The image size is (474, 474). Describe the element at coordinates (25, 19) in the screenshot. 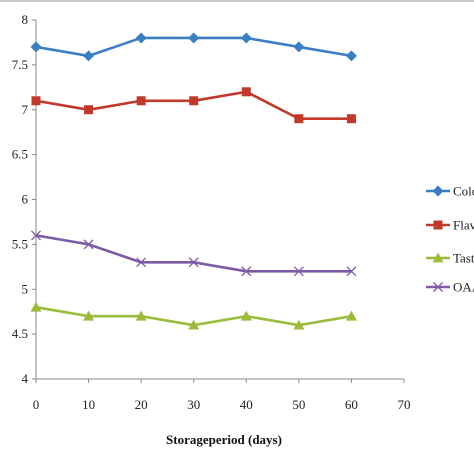

I see `y-tick-label: 8` at that location.